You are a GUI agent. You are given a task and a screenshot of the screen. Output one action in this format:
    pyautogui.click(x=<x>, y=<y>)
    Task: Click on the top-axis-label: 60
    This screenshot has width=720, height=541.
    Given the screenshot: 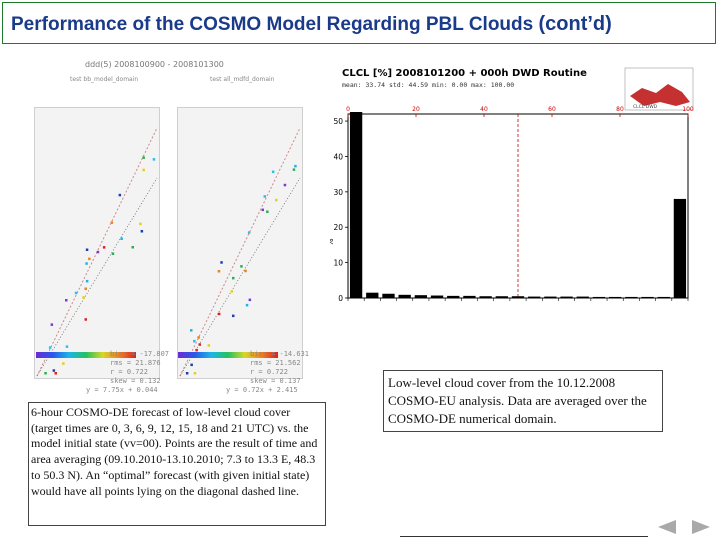 What is the action you would take?
    pyautogui.click(x=552, y=109)
    